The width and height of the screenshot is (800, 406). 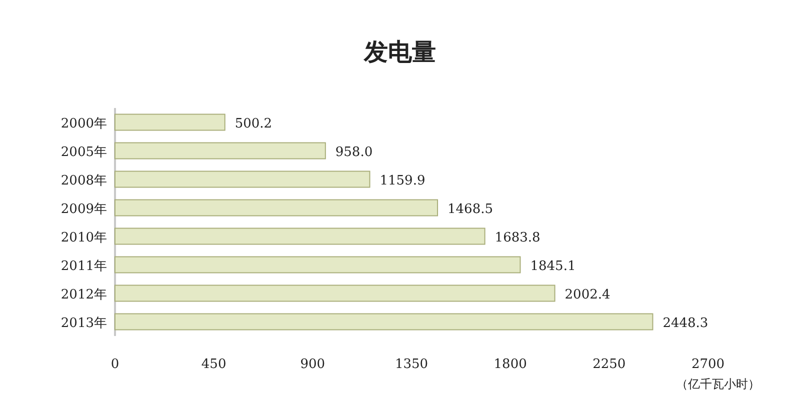 I want to click on data-label: 1159.9, so click(x=403, y=180).